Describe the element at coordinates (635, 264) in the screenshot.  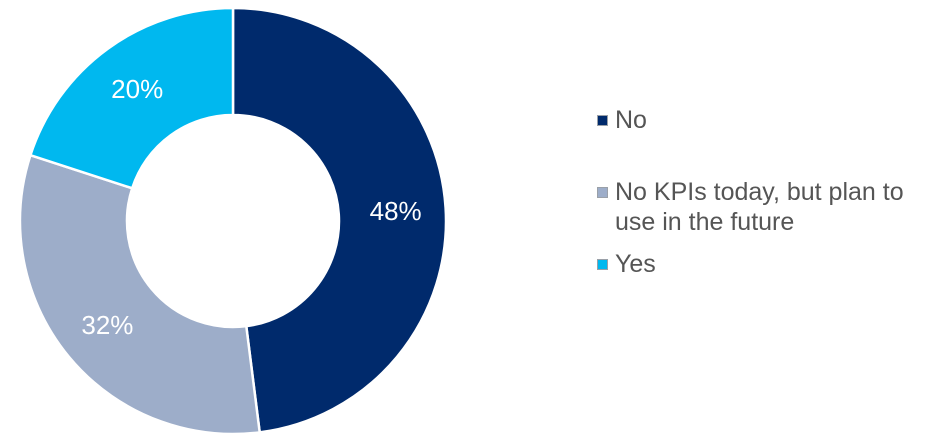
I see `legend-label-yes: Yes` at that location.